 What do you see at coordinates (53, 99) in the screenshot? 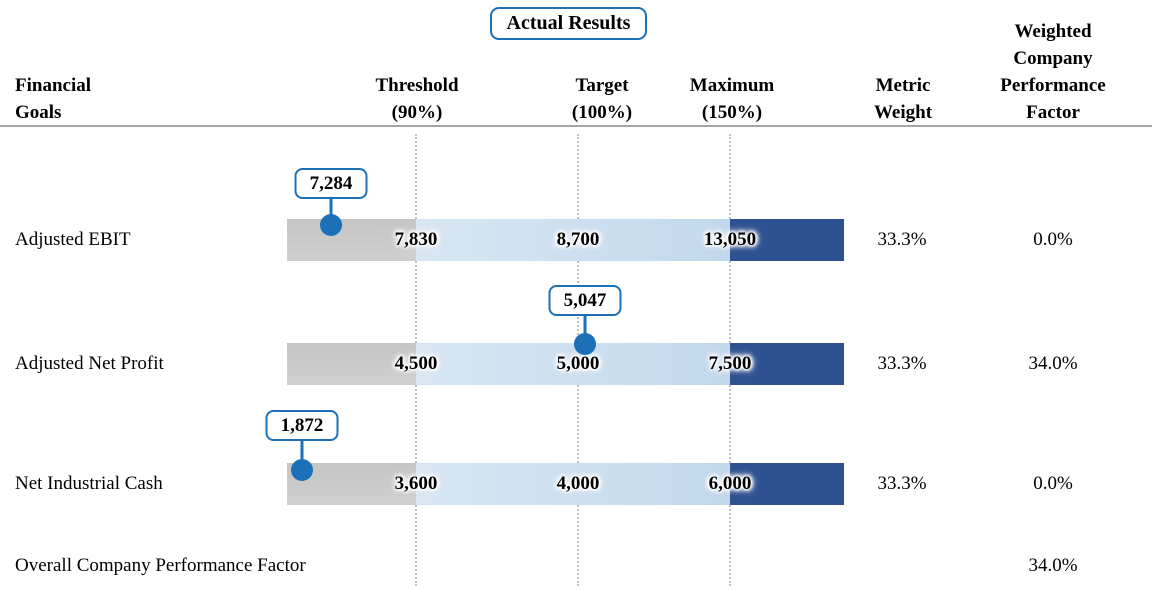
I see `column-header-financial-goals: Financial Goals` at bounding box center [53, 99].